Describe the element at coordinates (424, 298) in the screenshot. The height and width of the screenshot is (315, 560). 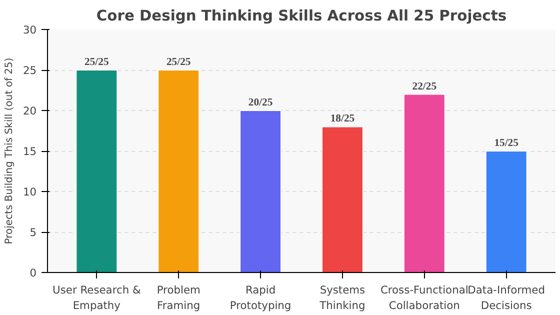
I see `x-tick-label: Cross-Functional Collaboration` at that location.